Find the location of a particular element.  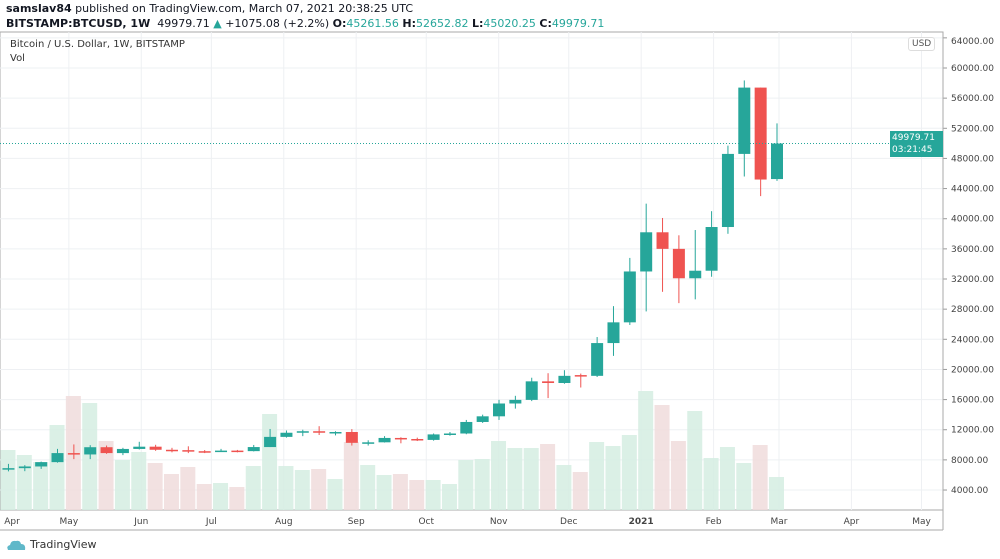

y-tick-label: 8000.00 is located at coordinates (969, 461).